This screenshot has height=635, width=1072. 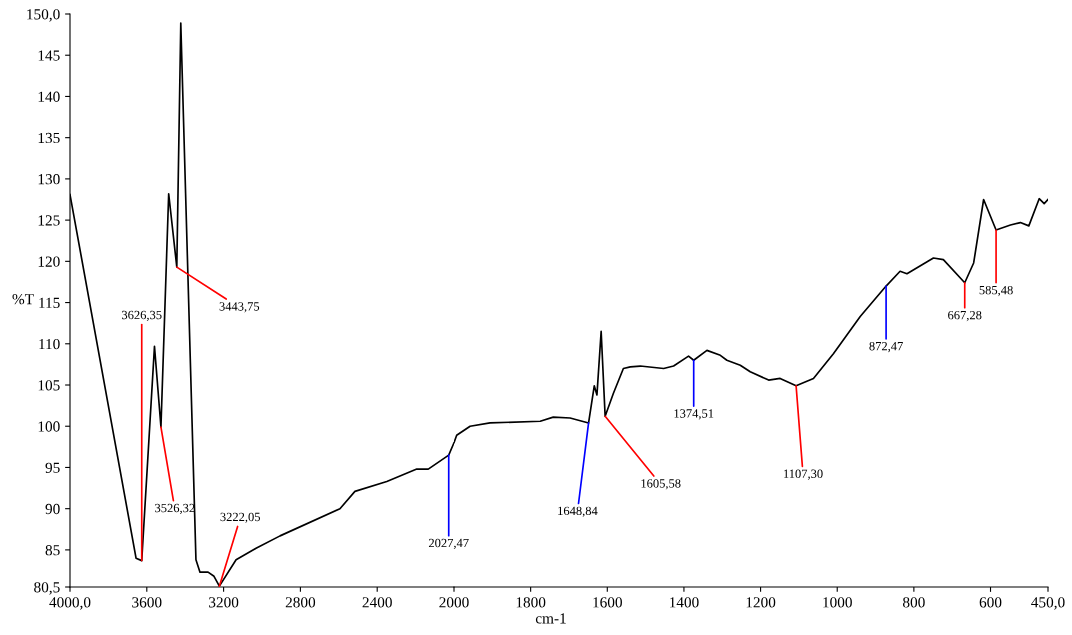 What do you see at coordinates (837, 602) in the screenshot?
I see `x-tick-label: 1000` at bounding box center [837, 602].